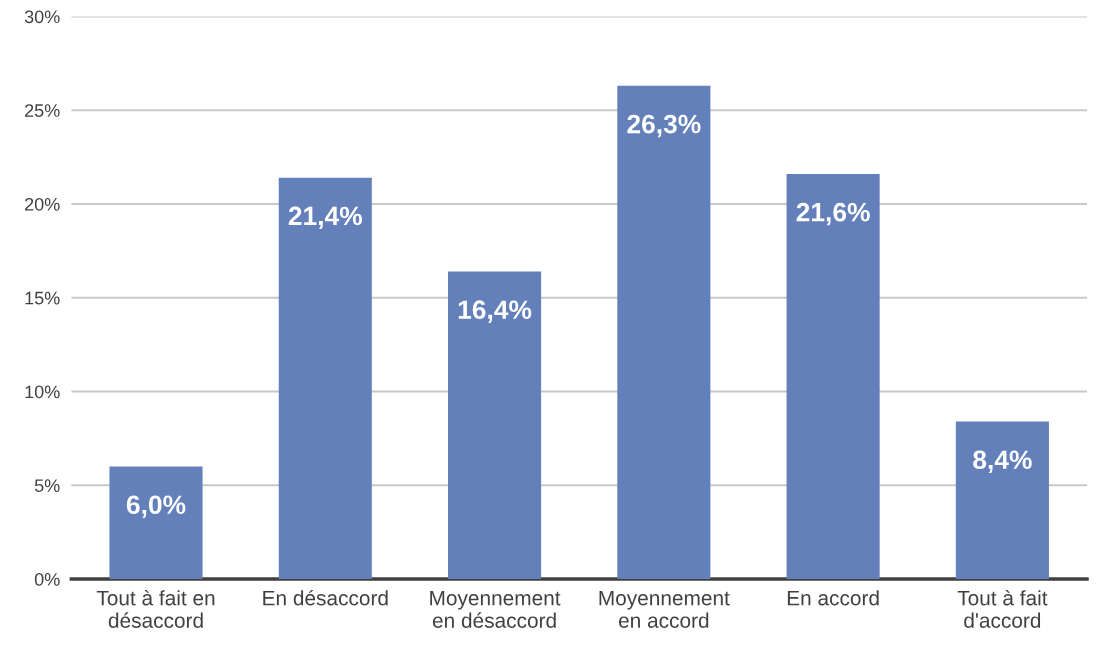 This screenshot has height=658, width=1098. What do you see at coordinates (833, 214) in the screenshot?
I see `data-label: 21,6%` at bounding box center [833, 214].